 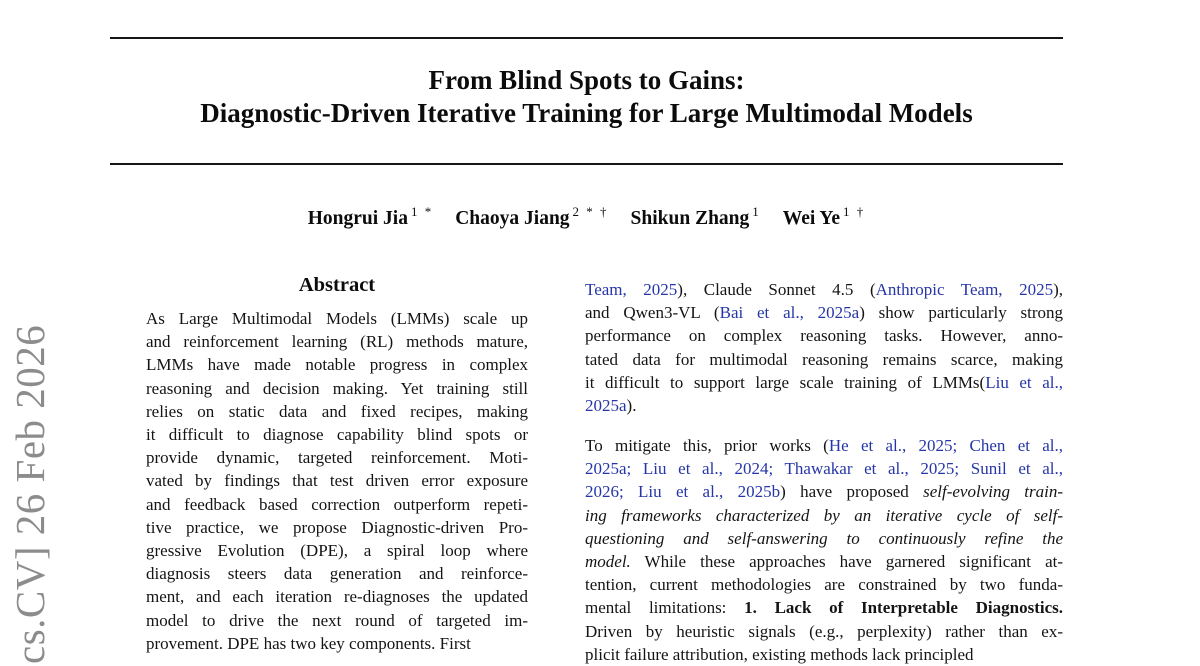 I want to click on citation-link: Team, 2025, so click(x=631, y=289).